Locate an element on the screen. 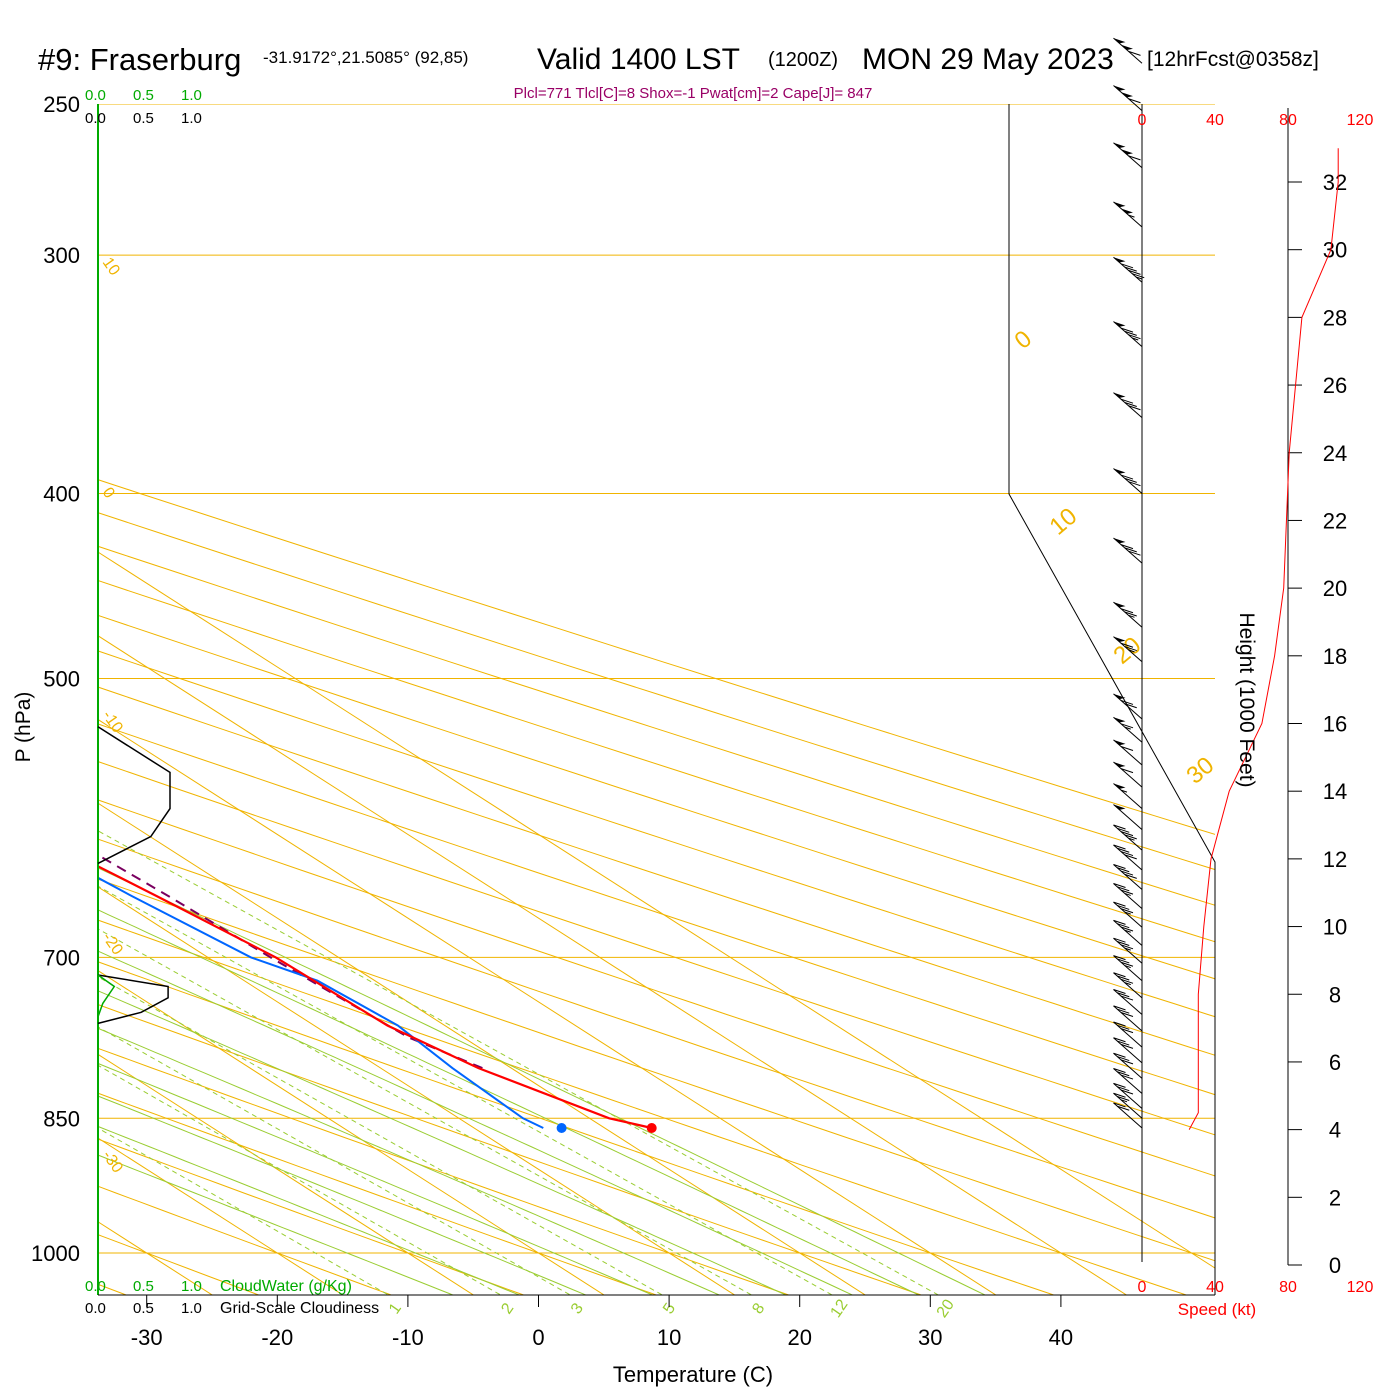  temp-tick-label: -20 is located at coordinates (277, 1337).